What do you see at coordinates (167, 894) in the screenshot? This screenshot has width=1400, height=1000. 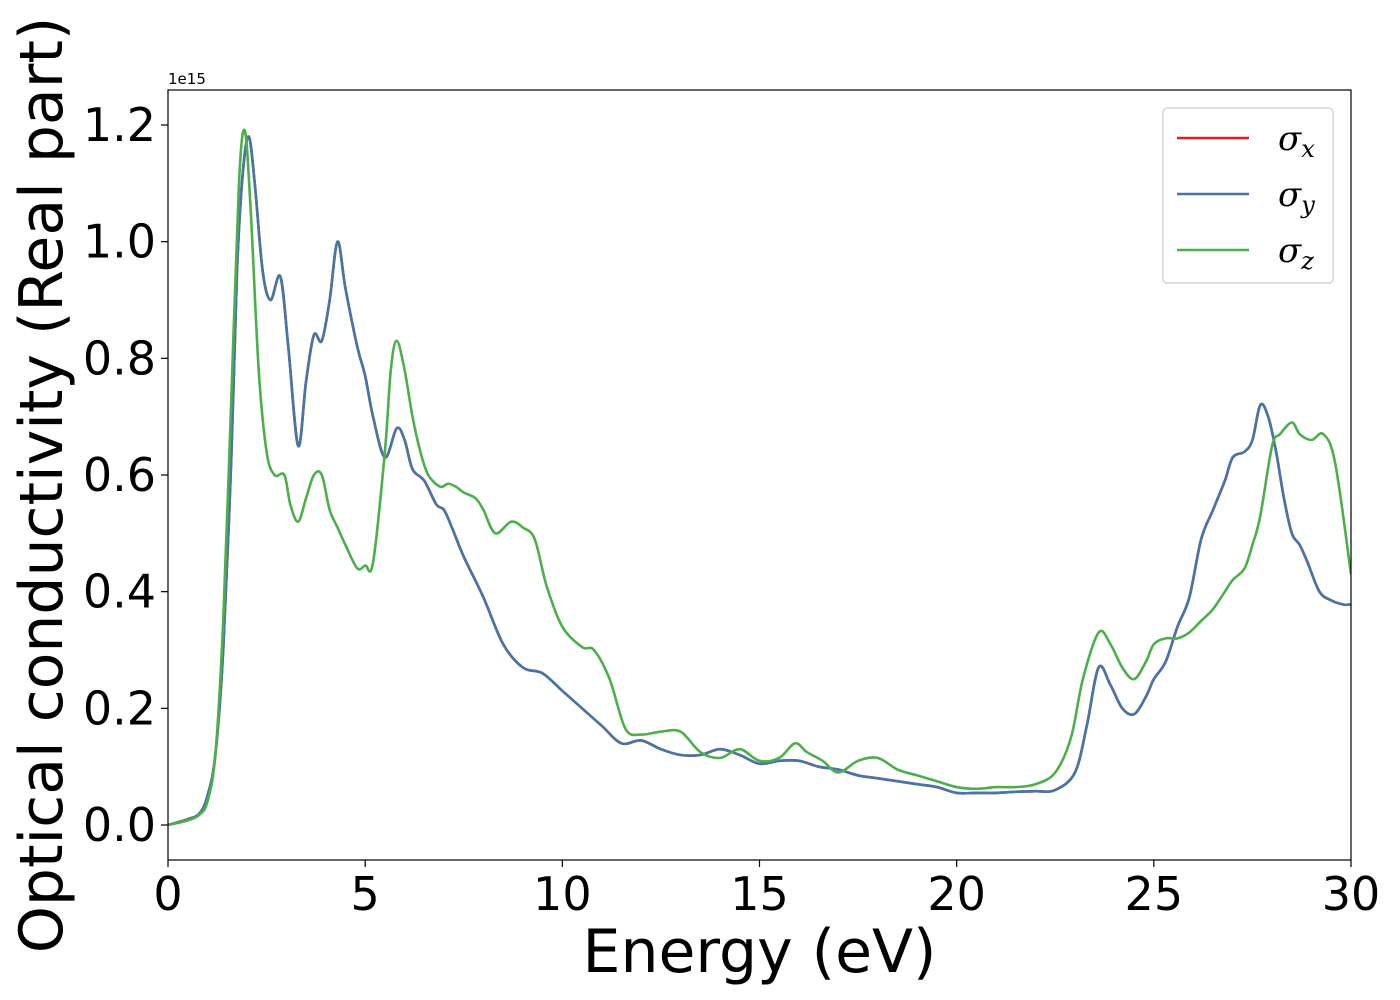 I see `x-tick-label: 0` at bounding box center [167, 894].